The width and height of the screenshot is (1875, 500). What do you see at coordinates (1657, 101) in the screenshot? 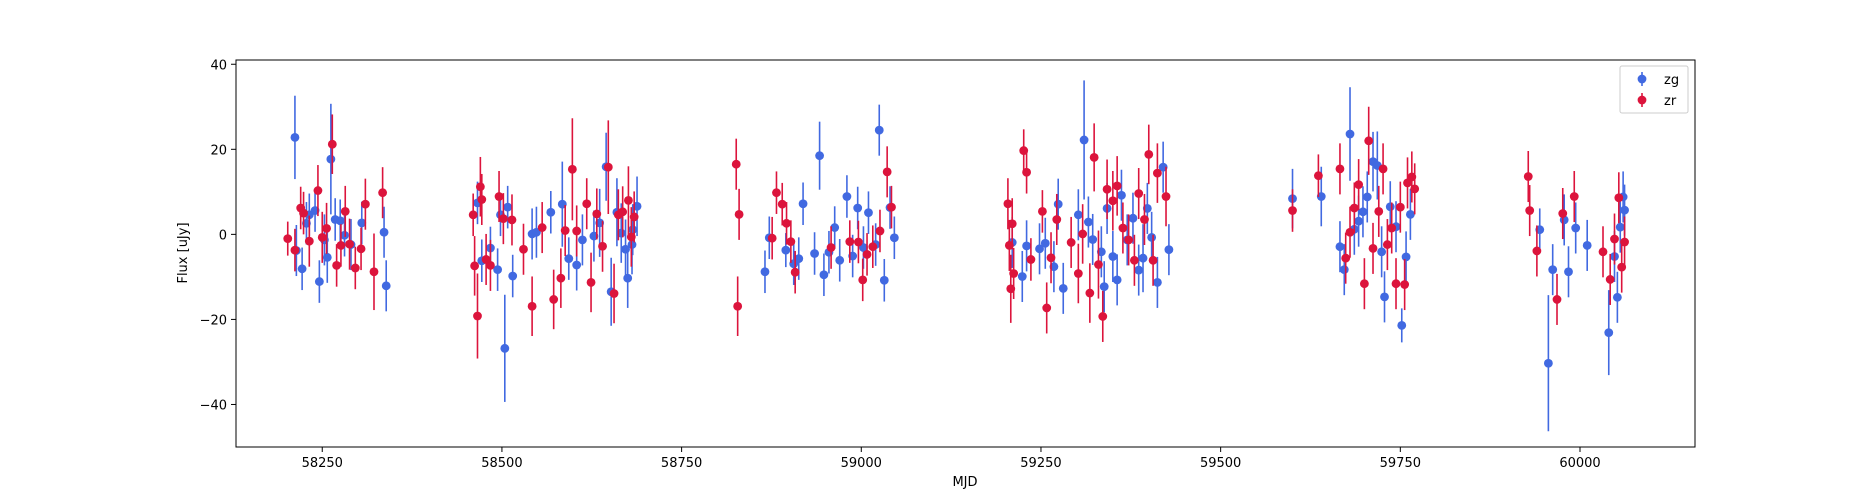
I see `legend-item-zr: zr` at bounding box center [1657, 101].